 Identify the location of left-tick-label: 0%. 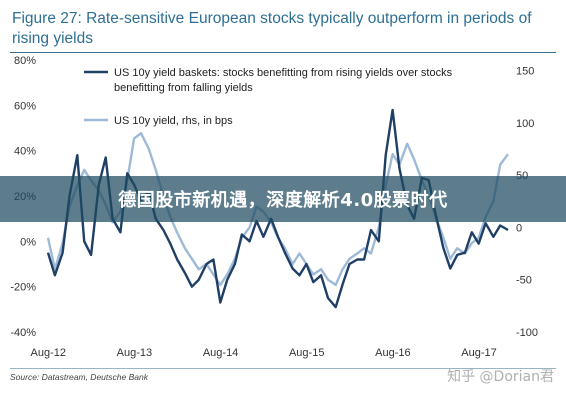
(28, 242).